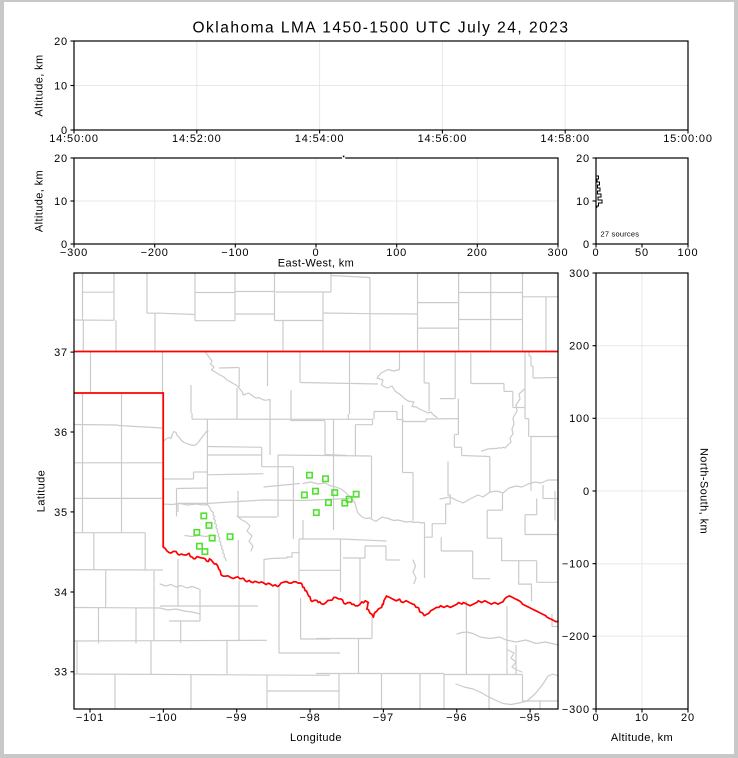  Describe the element at coordinates (61, 433) in the screenshot. I see `svg-text: 36` at that location.